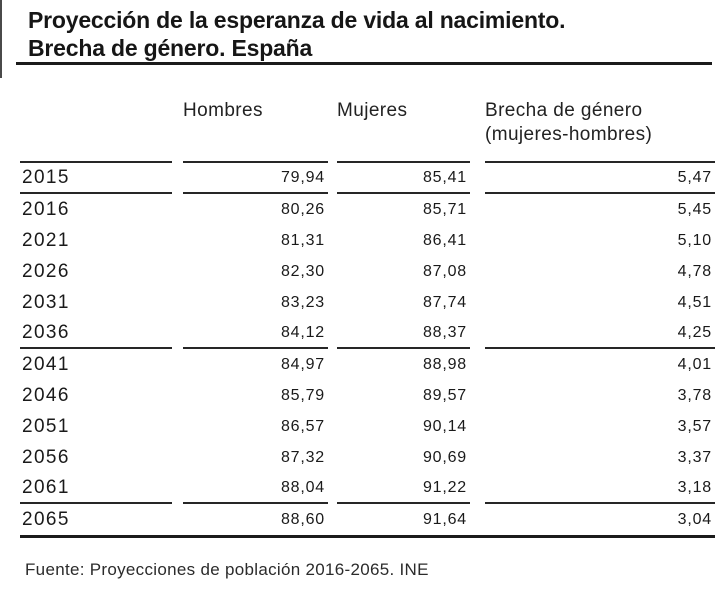 The image size is (728, 597). Describe the element at coordinates (46, 209) in the screenshot. I see `year-cell: 2016` at that location.